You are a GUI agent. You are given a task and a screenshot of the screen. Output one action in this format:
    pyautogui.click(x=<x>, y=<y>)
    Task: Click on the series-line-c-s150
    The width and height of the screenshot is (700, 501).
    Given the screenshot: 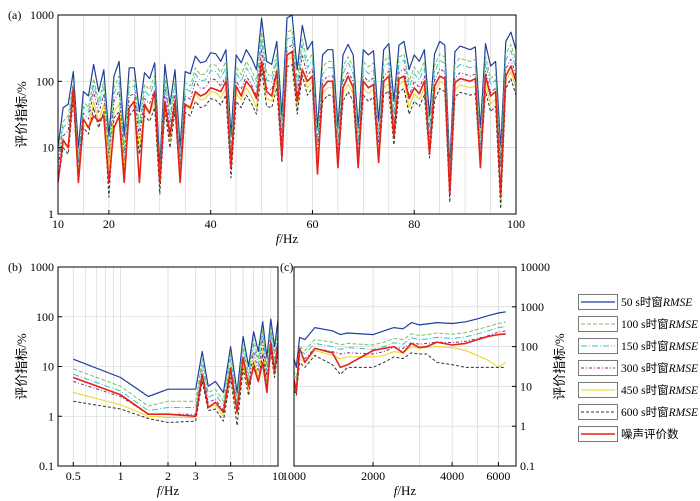 What is the action you would take?
    pyautogui.click(x=400, y=356)
    